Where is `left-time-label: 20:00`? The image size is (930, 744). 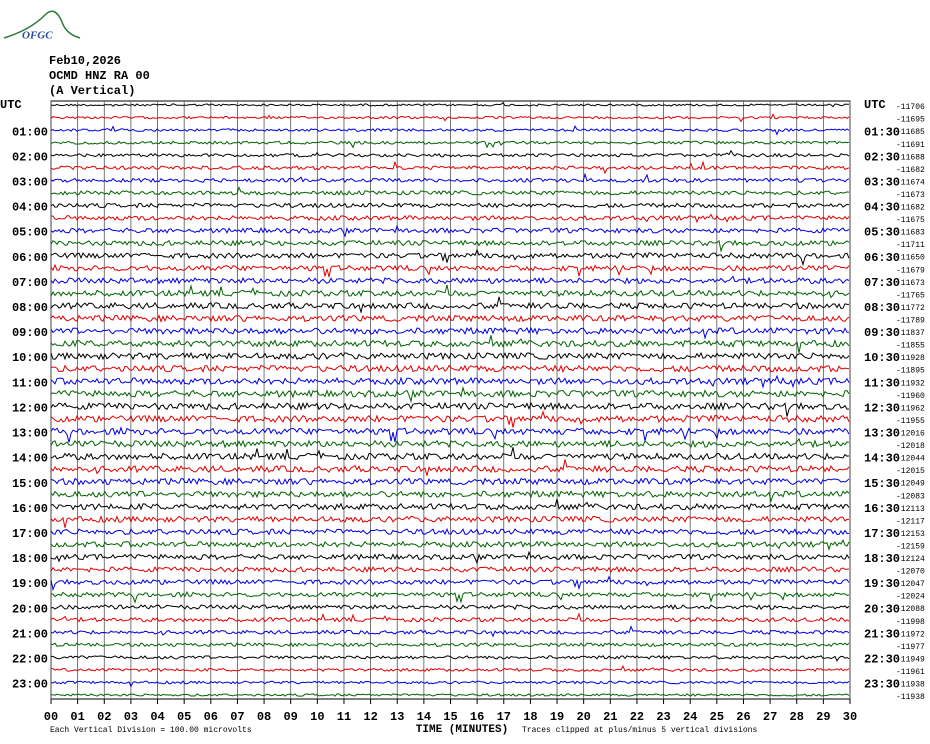
left-time-label: 20:00 is located at coordinates (30, 609).